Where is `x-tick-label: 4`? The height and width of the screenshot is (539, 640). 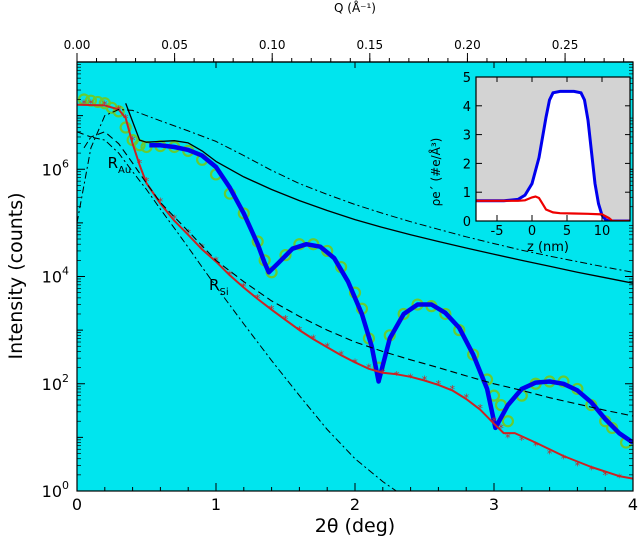 x-tick-label: 4 is located at coordinates (633, 504).